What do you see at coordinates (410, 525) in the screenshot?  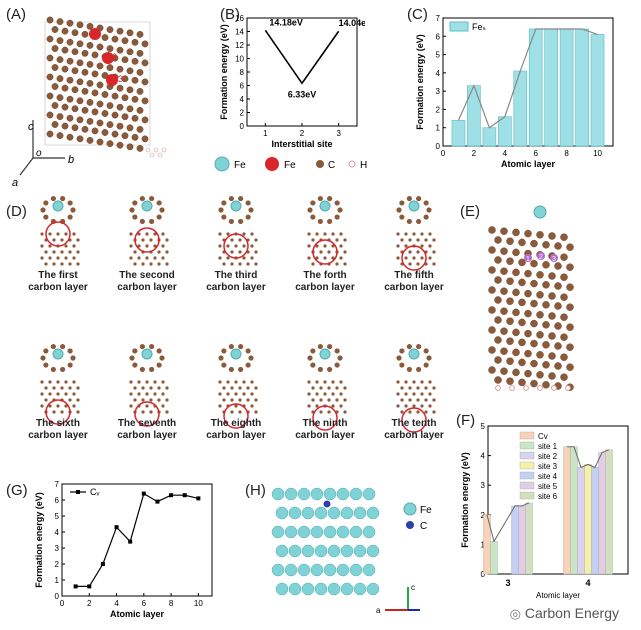 I see `legend-h-c-marker` at bounding box center [410, 525].